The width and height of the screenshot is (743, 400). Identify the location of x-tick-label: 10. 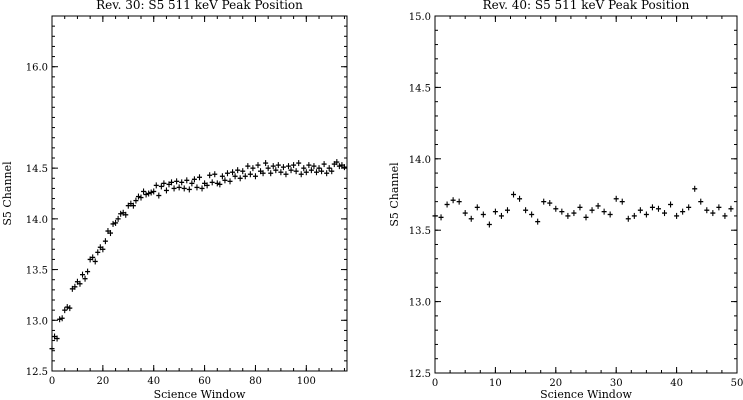
(495, 383).